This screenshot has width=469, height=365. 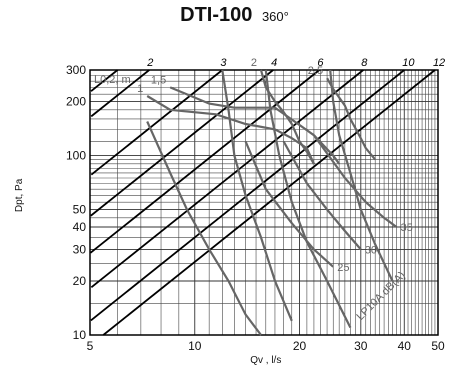 I want to click on throw-line-label: 8, so click(x=364, y=63).